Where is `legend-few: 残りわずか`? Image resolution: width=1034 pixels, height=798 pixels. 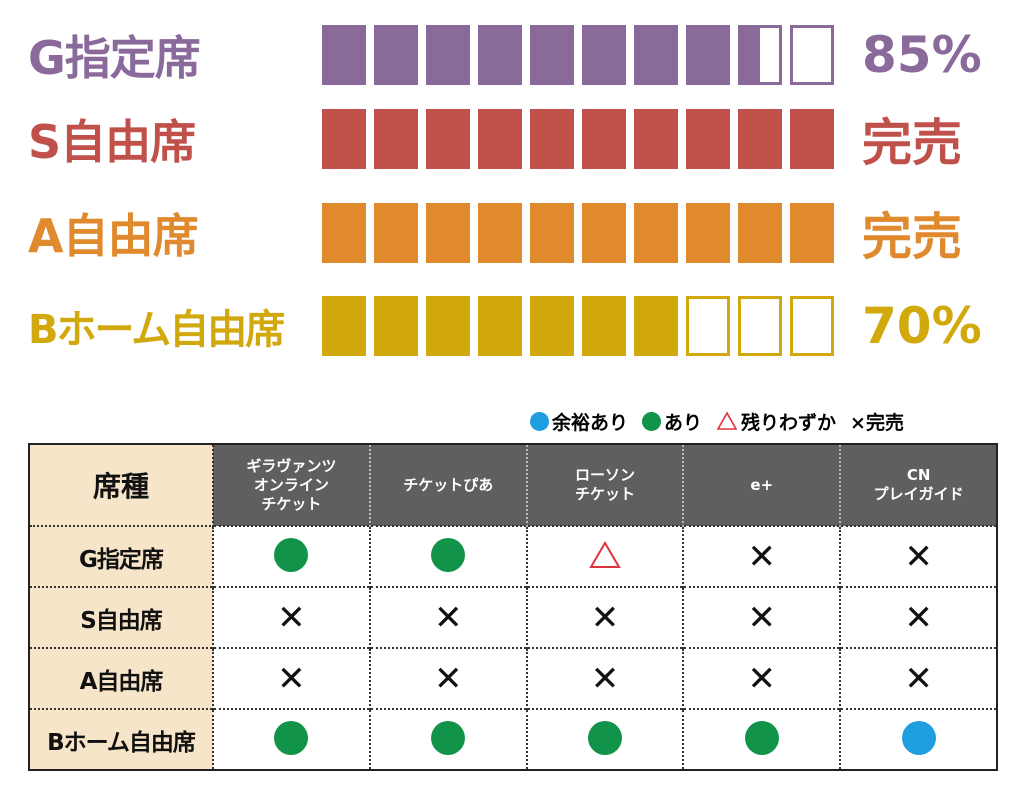 legend-few: 残りわずか is located at coordinates (776, 421).